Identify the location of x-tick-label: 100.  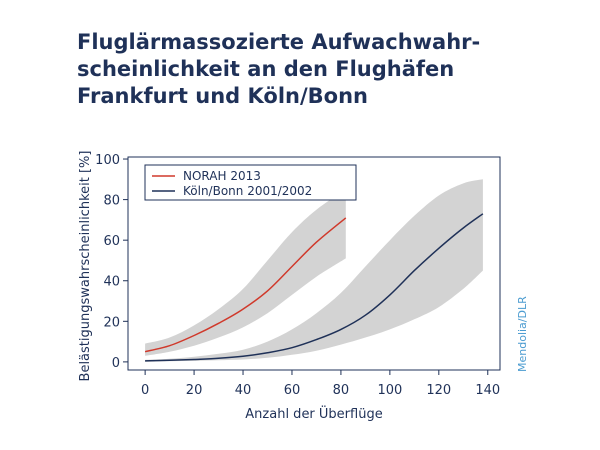
(389, 390).